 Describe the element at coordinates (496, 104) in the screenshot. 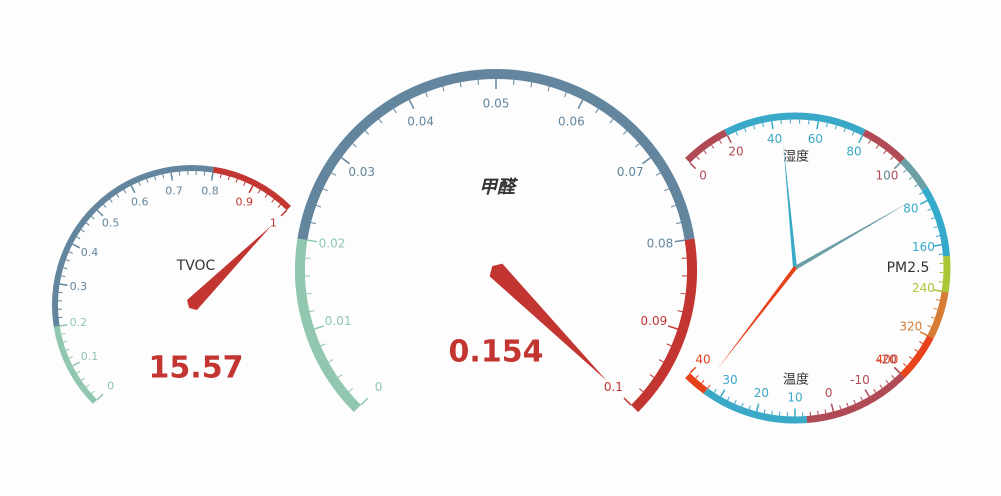

I see `tick-label: 0.05` at that location.